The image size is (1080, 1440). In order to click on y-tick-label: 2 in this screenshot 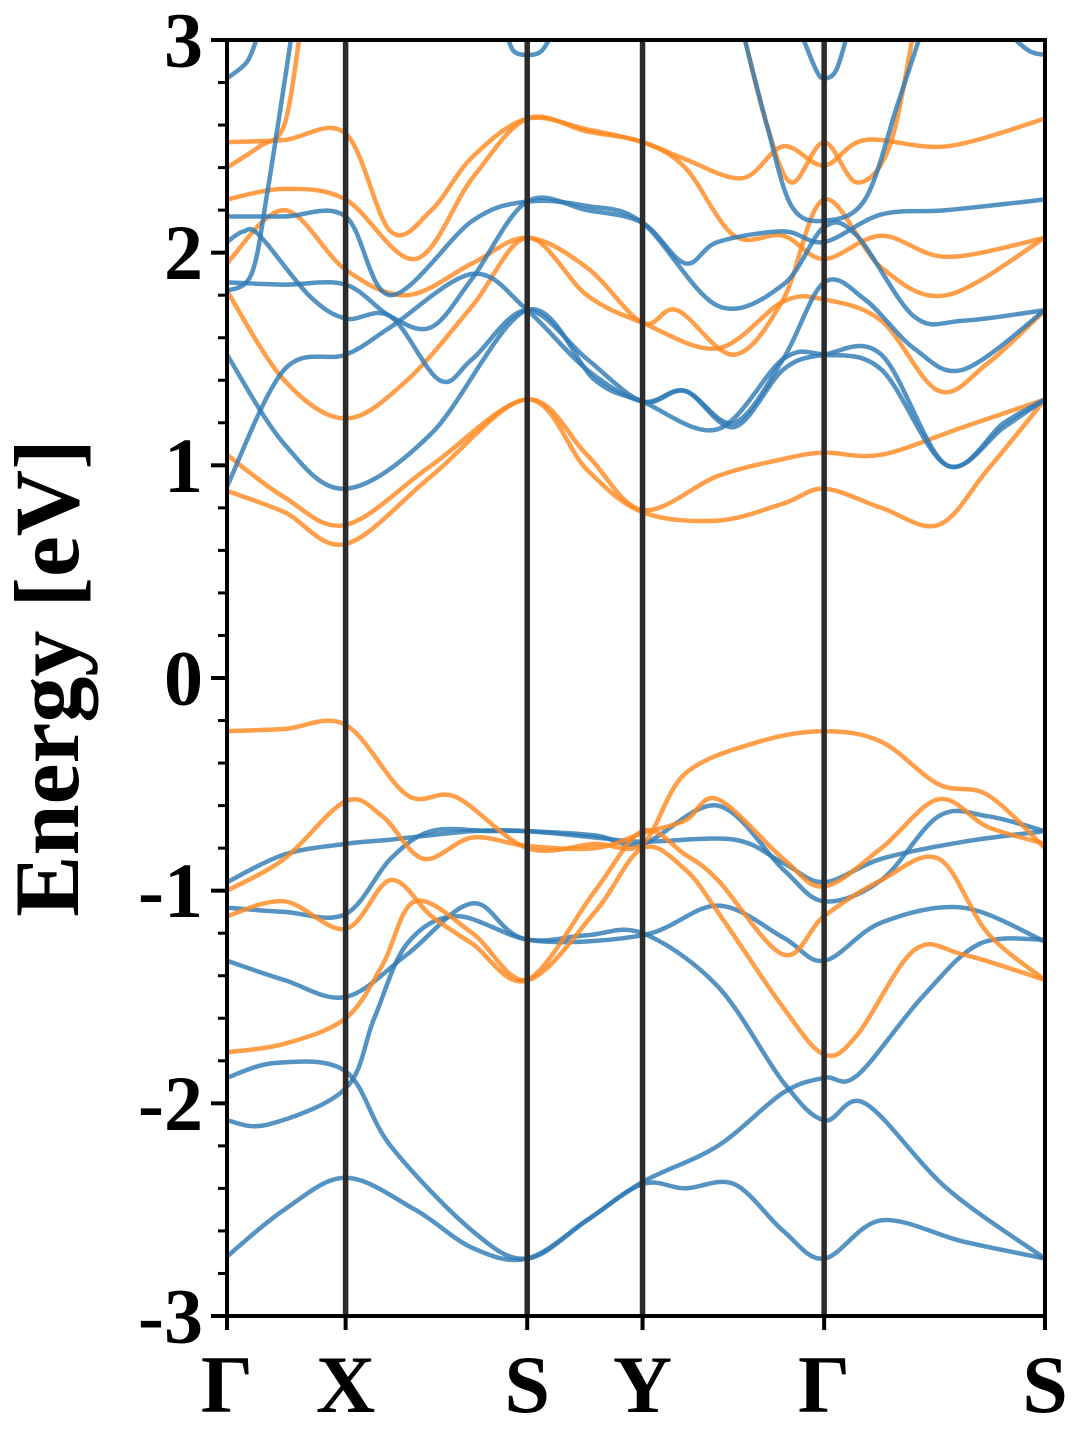, I will do `click(183, 252)`.